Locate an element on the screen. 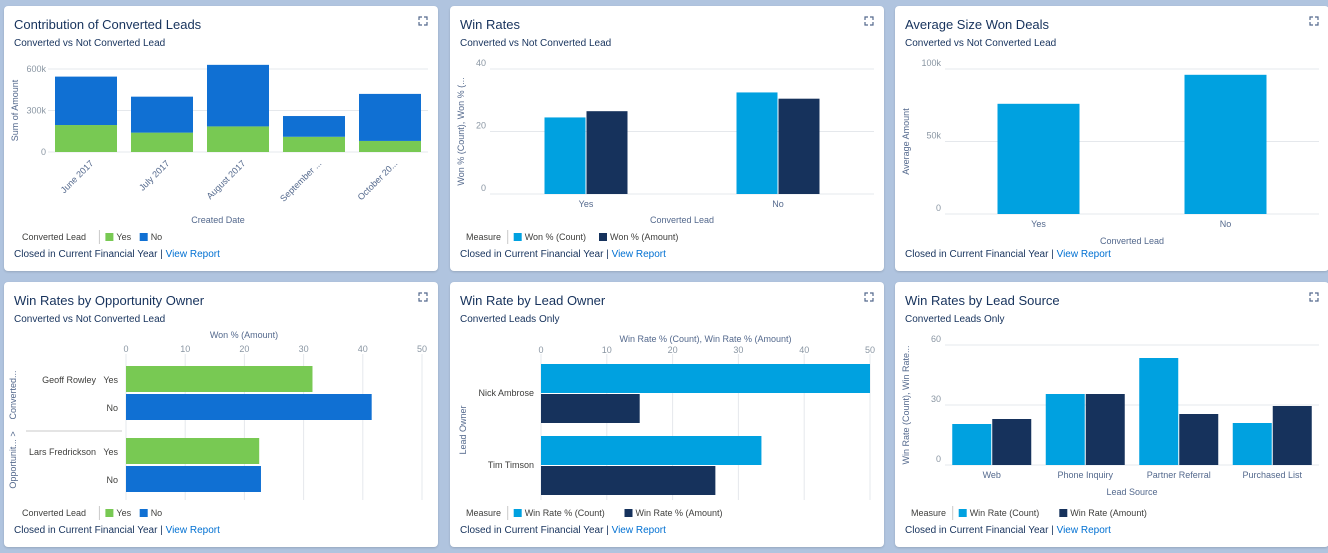  x-tick-label: Yes is located at coordinates (1038, 224).